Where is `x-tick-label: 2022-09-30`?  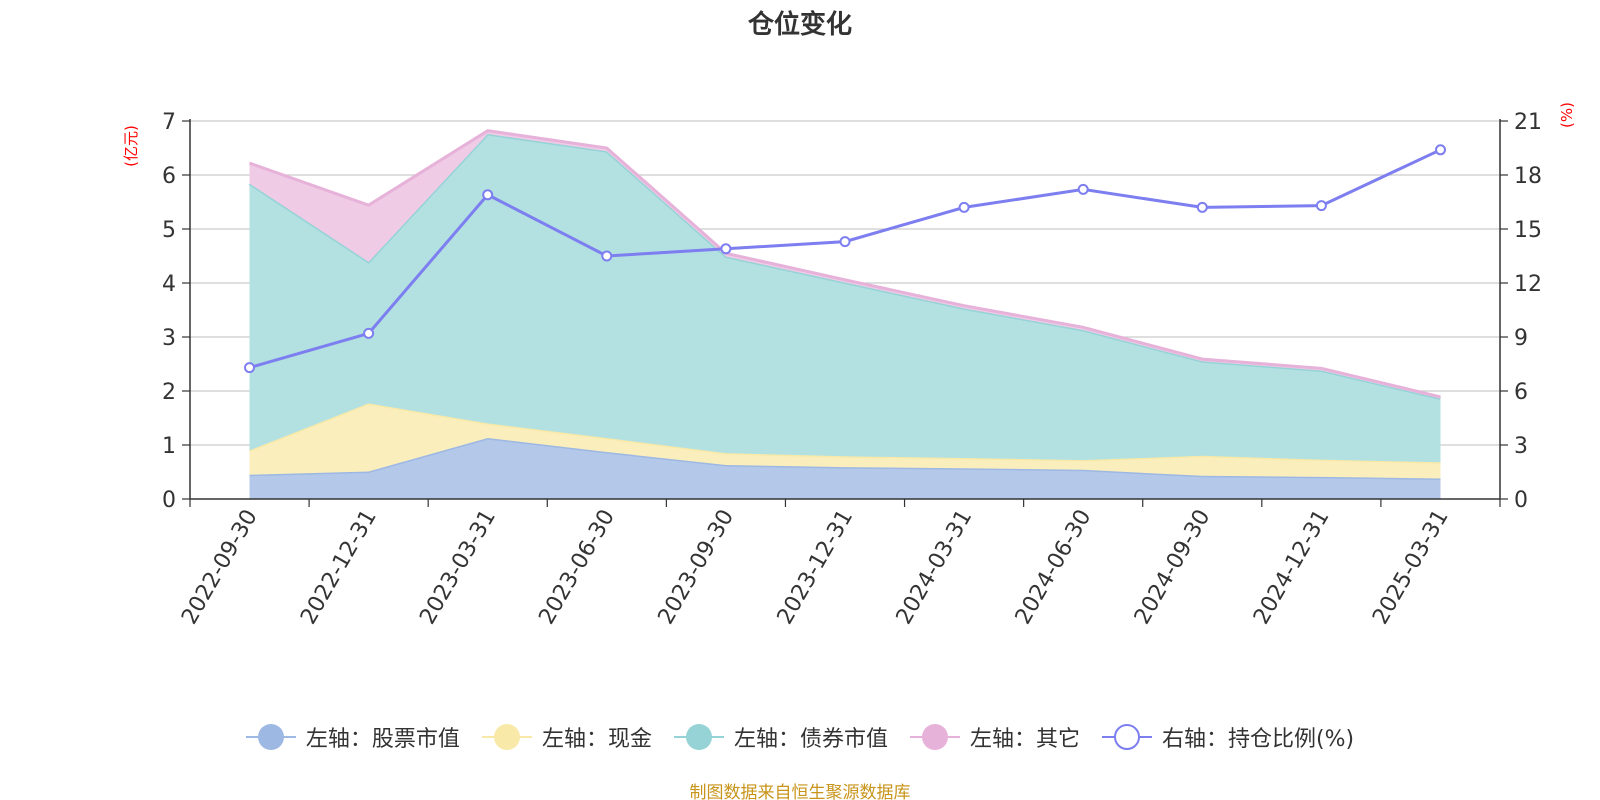
x-tick-label: 2022-09-30 is located at coordinates (220, 567).